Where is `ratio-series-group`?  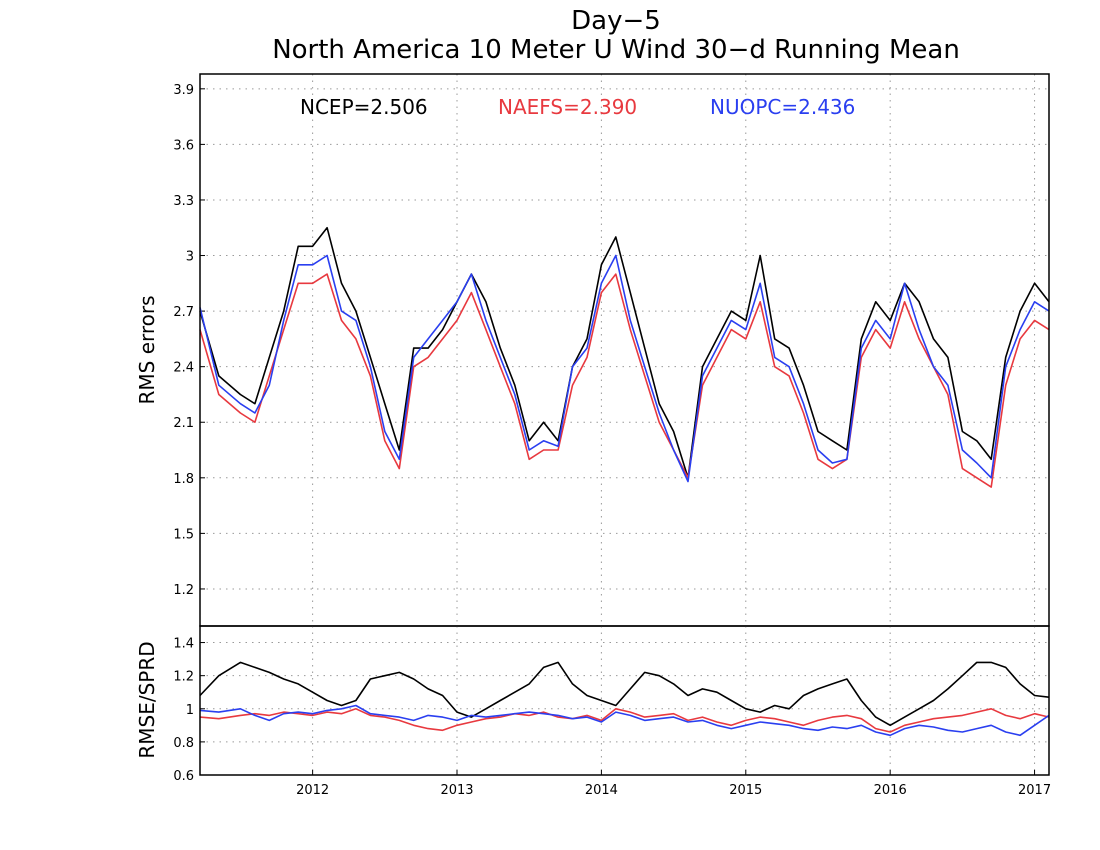
ratio-series-group is located at coordinates (624, 699).